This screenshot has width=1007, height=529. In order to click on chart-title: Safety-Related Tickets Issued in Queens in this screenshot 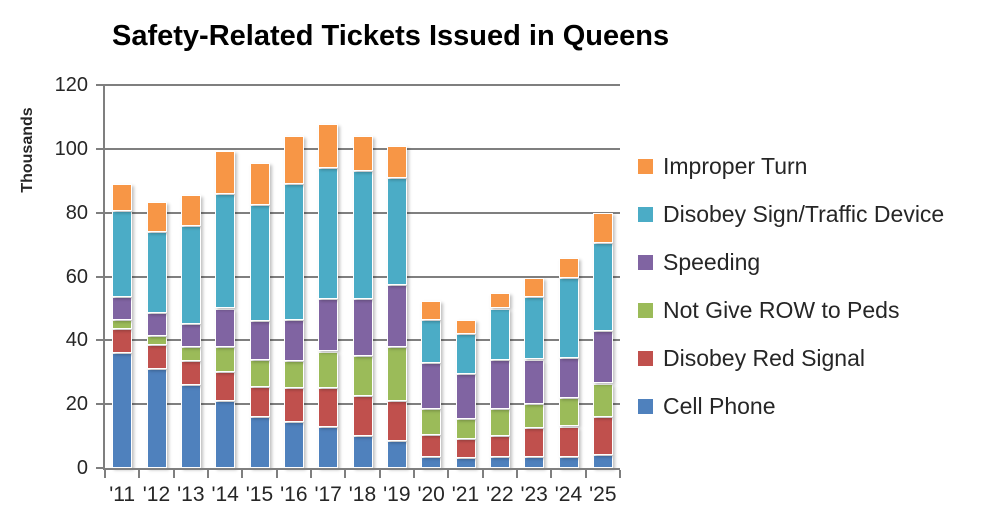, I will do `click(391, 36)`.